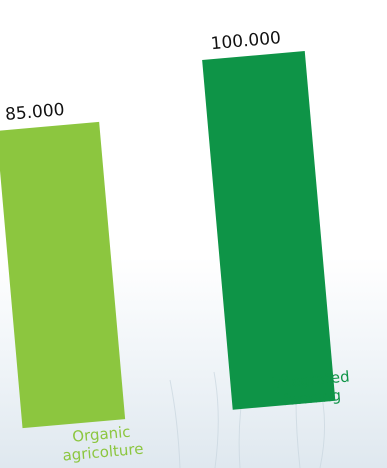  I want to click on category-label: Organicagricolture, so click(102, 443).